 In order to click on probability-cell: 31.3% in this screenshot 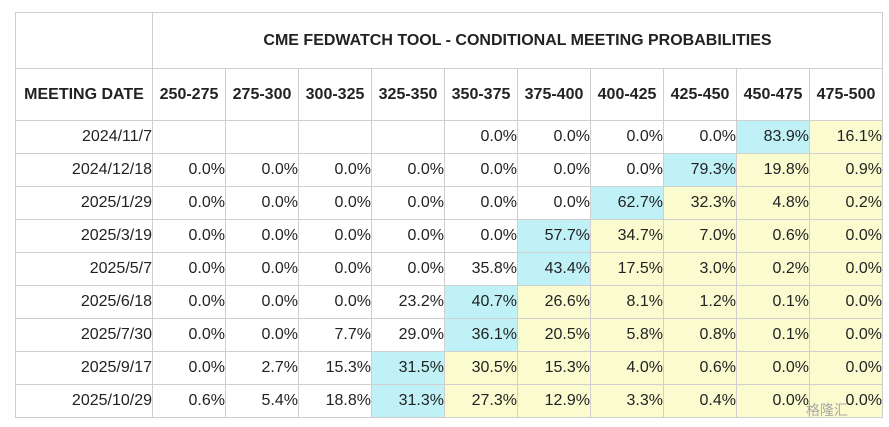, I will do `click(408, 401)`.